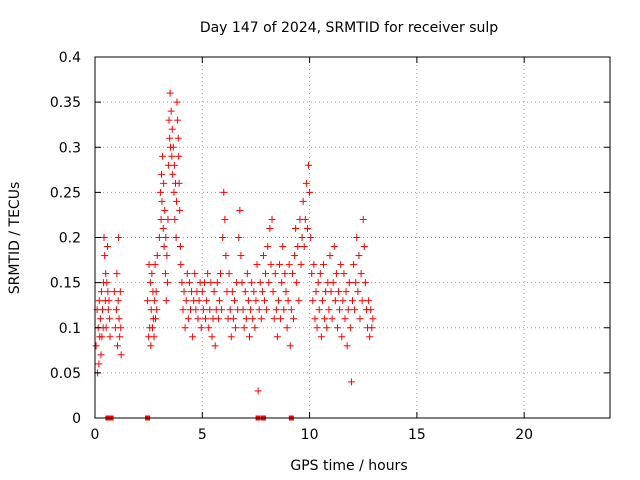  What do you see at coordinates (310, 435) in the screenshot?
I see `x-tick-label: 10` at bounding box center [310, 435].